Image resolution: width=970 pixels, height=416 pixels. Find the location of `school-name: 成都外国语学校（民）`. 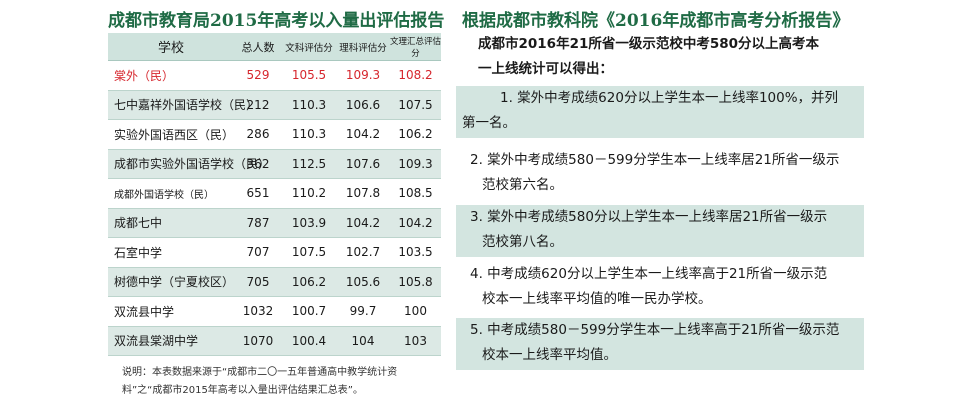

school-name: 成都外国语学校（民） is located at coordinates (171, 193).